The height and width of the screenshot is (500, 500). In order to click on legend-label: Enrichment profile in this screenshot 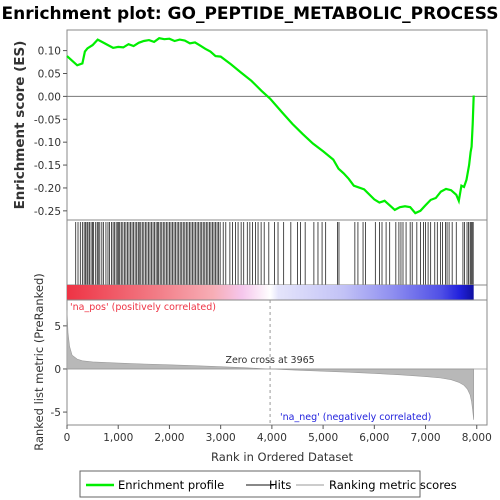, I will do `click(171, 485)`.